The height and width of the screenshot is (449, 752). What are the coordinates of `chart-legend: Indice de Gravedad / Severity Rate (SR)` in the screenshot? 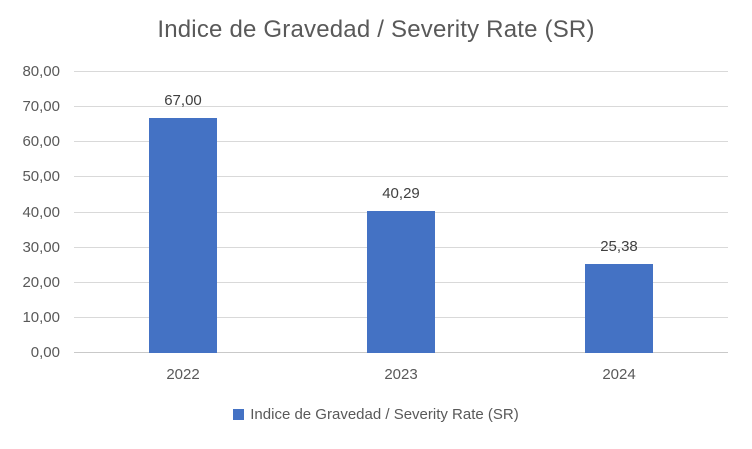 It's located at (376, 414).